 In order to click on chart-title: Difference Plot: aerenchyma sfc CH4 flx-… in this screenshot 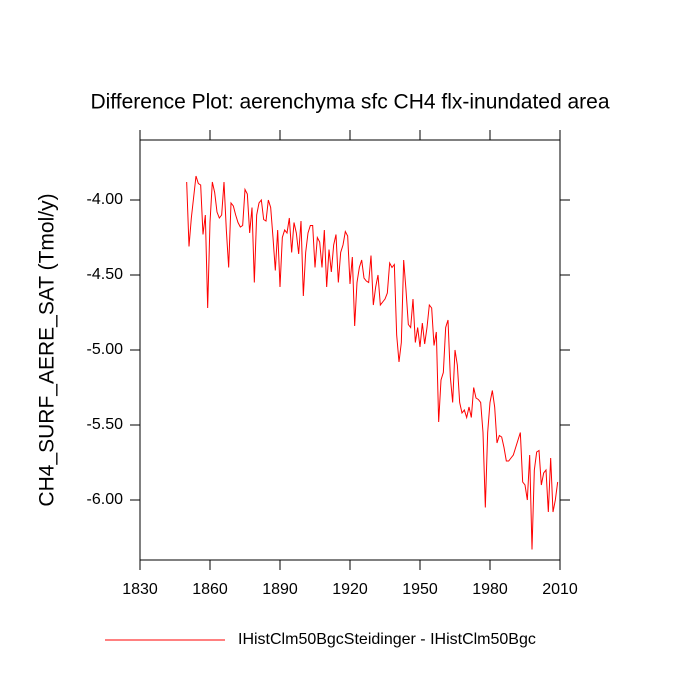, I will do `click(349, 102)`.